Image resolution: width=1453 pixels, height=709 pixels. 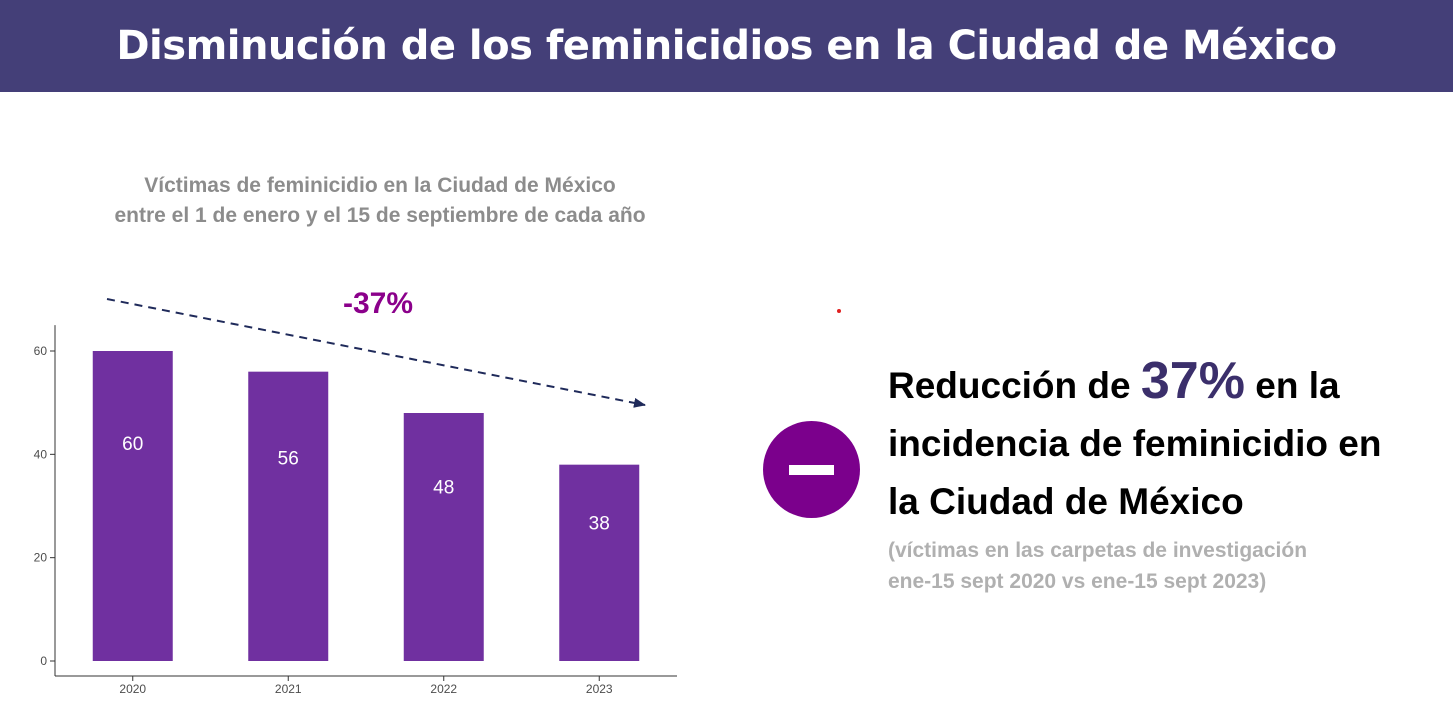 What do you see at coordinates (1009, 385) in the screenshot?
I see `headline-pre: Reducción de` at bounding box center [1009, 385].